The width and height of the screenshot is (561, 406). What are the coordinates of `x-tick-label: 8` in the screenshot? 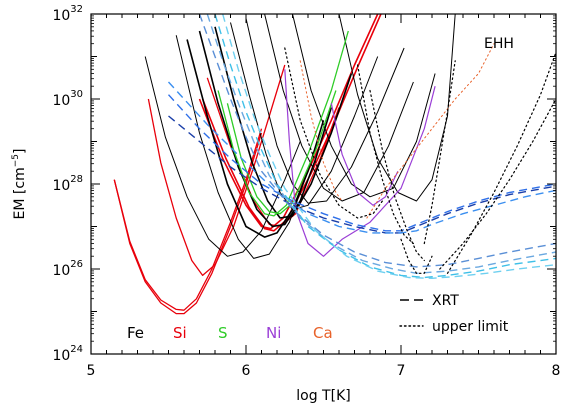 It's located at (556, 371).